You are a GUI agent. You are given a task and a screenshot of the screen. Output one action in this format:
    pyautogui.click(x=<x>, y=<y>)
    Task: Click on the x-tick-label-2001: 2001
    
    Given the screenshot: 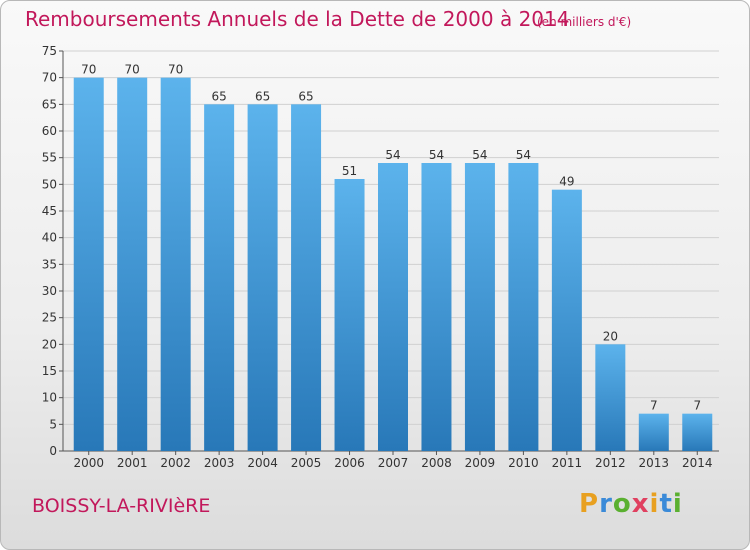 What is the action you would take?
    pyautogui.click(x=132, y=463)
    